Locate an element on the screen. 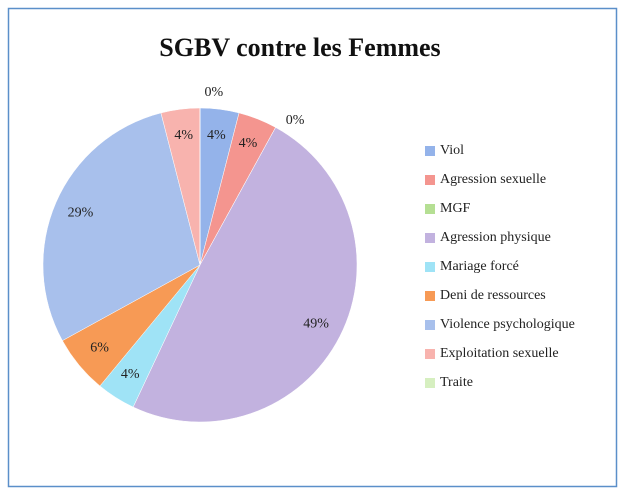 This screenshot has height=489, width=625. legend-label: Agression physique is located at coordinates (495, 237).